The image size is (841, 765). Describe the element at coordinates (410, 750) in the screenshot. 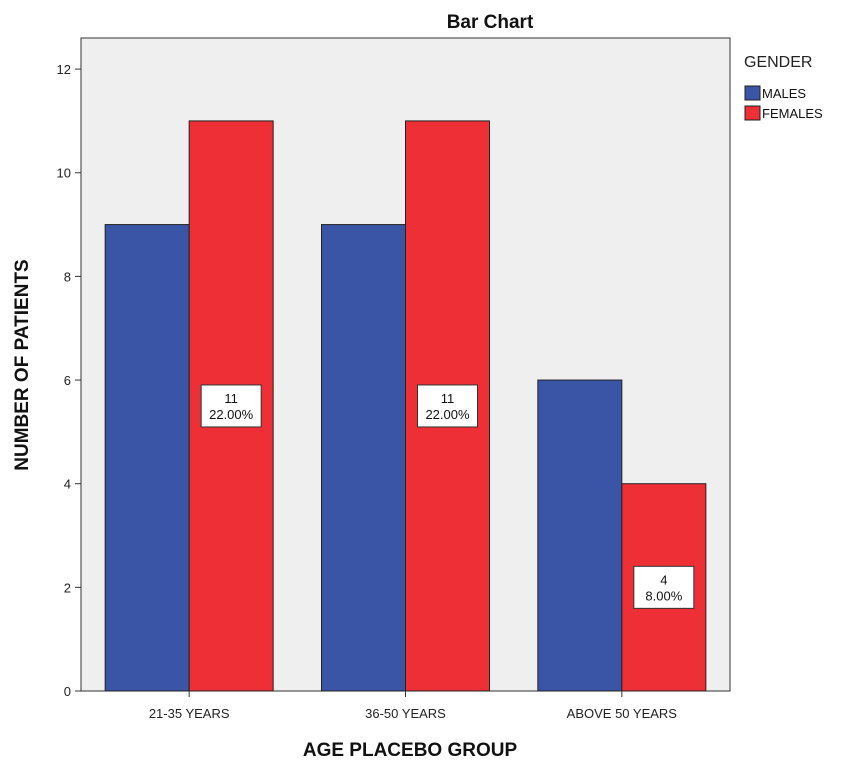

I see `x-axis-title: AGE PLACEBO GROUP` at that location.